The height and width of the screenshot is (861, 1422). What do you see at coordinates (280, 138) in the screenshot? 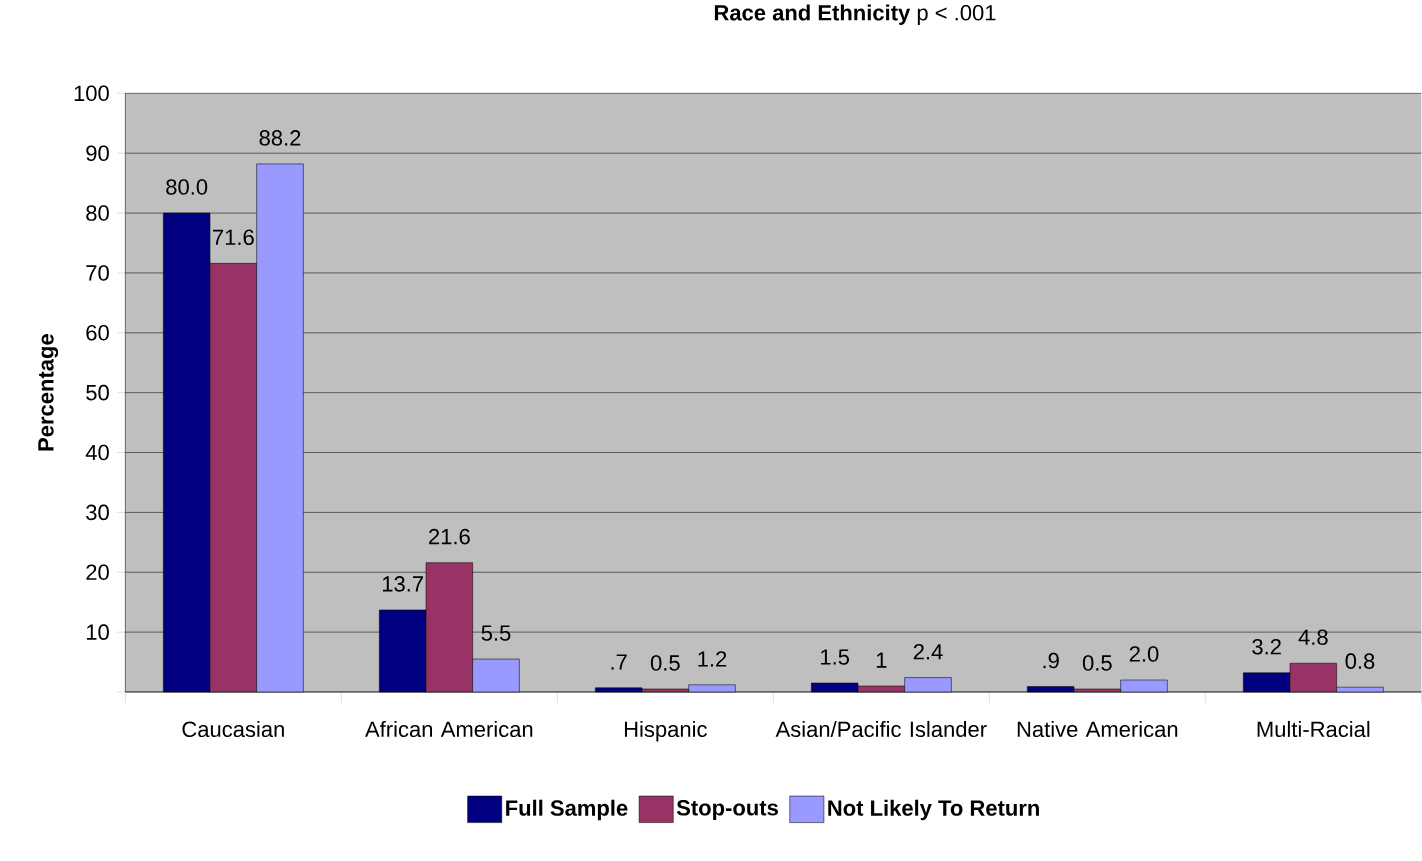
I see `data-label: 88.2` at bounding box center [280, 138].